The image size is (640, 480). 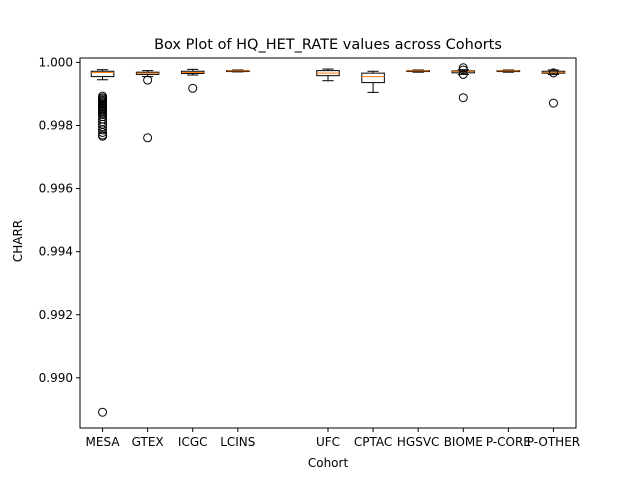 What do you see at coordinates (56, 378) in the screenshot?
I see `y-tick-label: 0.990` at bounding box center [56, 378].